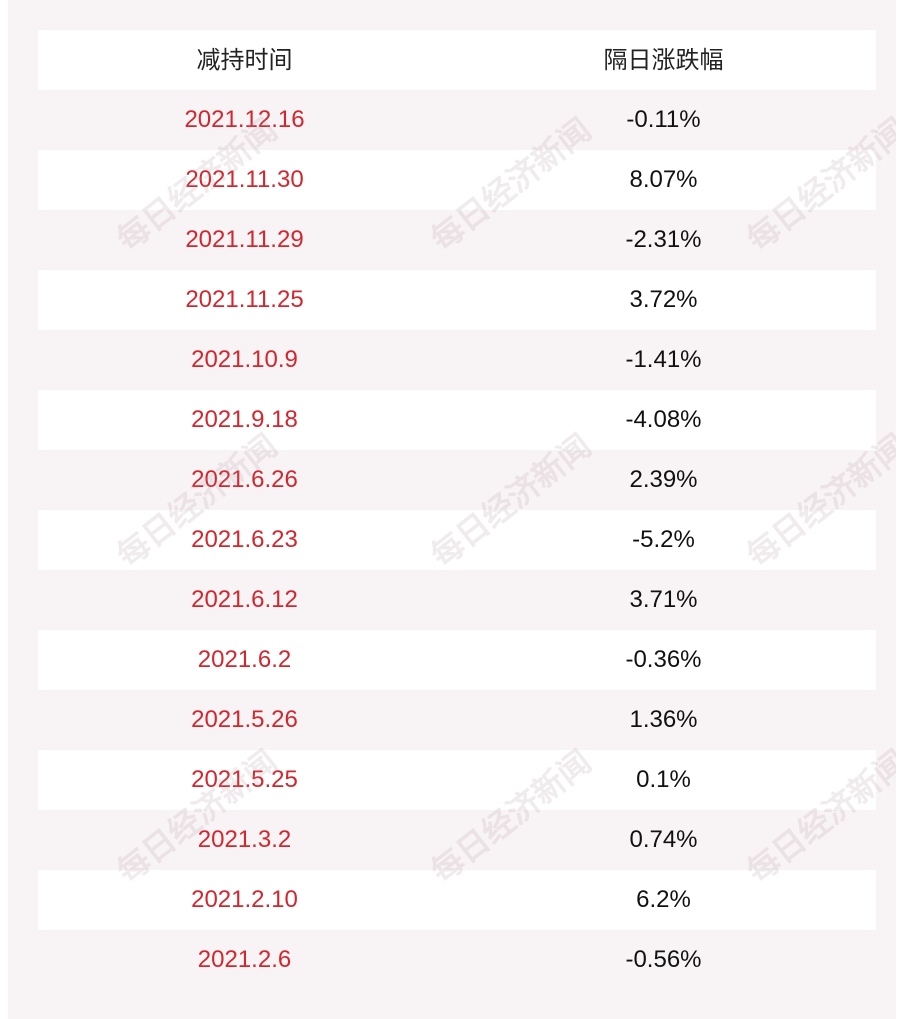  What do you see at coordinates (663, 899) in the screenshot?
I see `row-change: 6.2%` at bounding box center [663, 899].